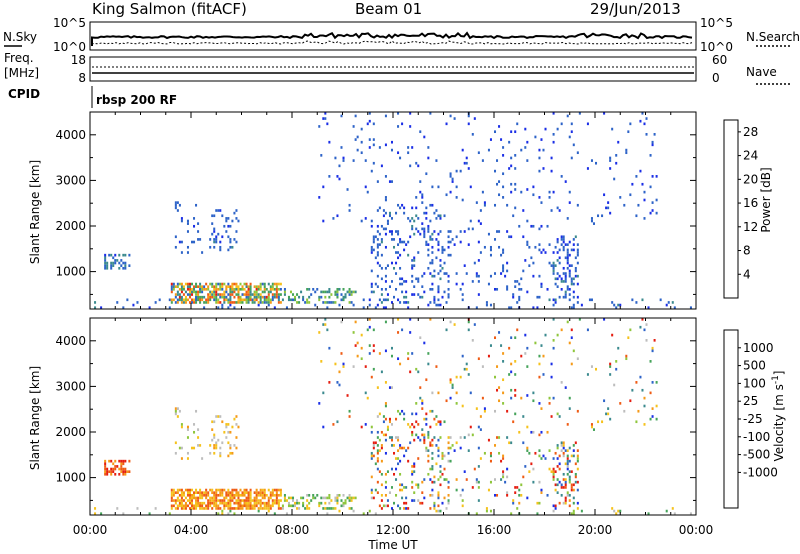 The height and width of the screenshot is (554, 800). I want to click on nave-tick-top: 60, so click(719, 60).